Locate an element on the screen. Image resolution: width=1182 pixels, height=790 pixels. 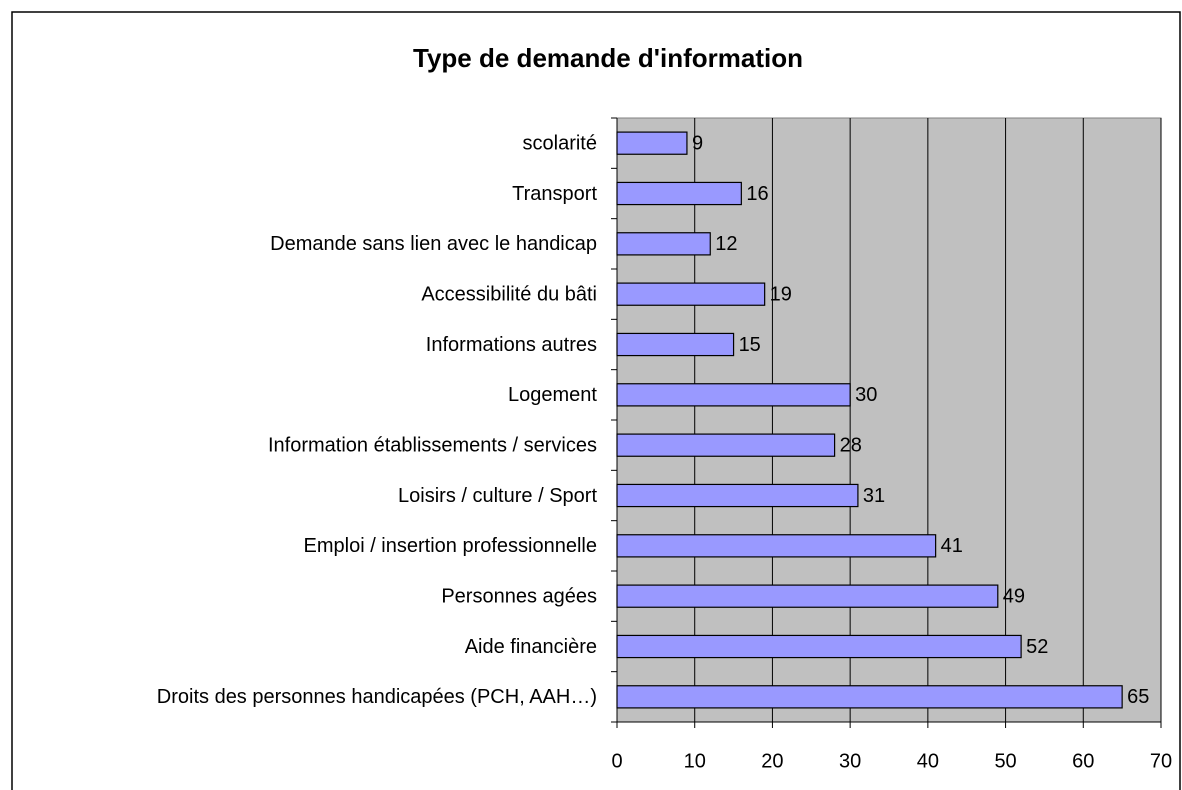
y-tick-label: Personnes agées is located at coordinates (519, 596).